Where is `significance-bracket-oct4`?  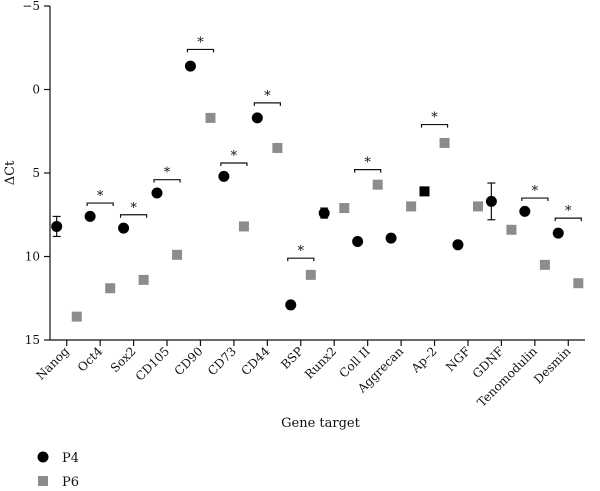 significance-bracket-oct4 is located at coordinates (100, 204).